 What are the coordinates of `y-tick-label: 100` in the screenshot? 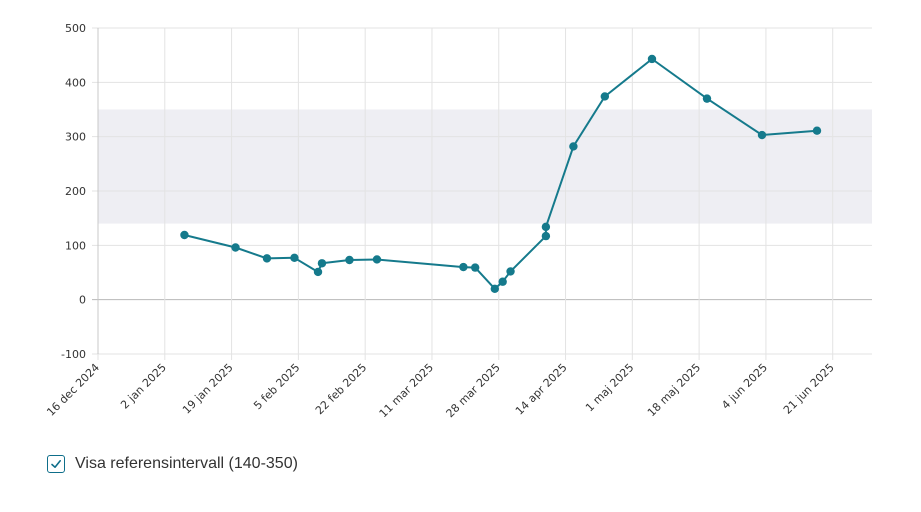 It's located at (75, 245).